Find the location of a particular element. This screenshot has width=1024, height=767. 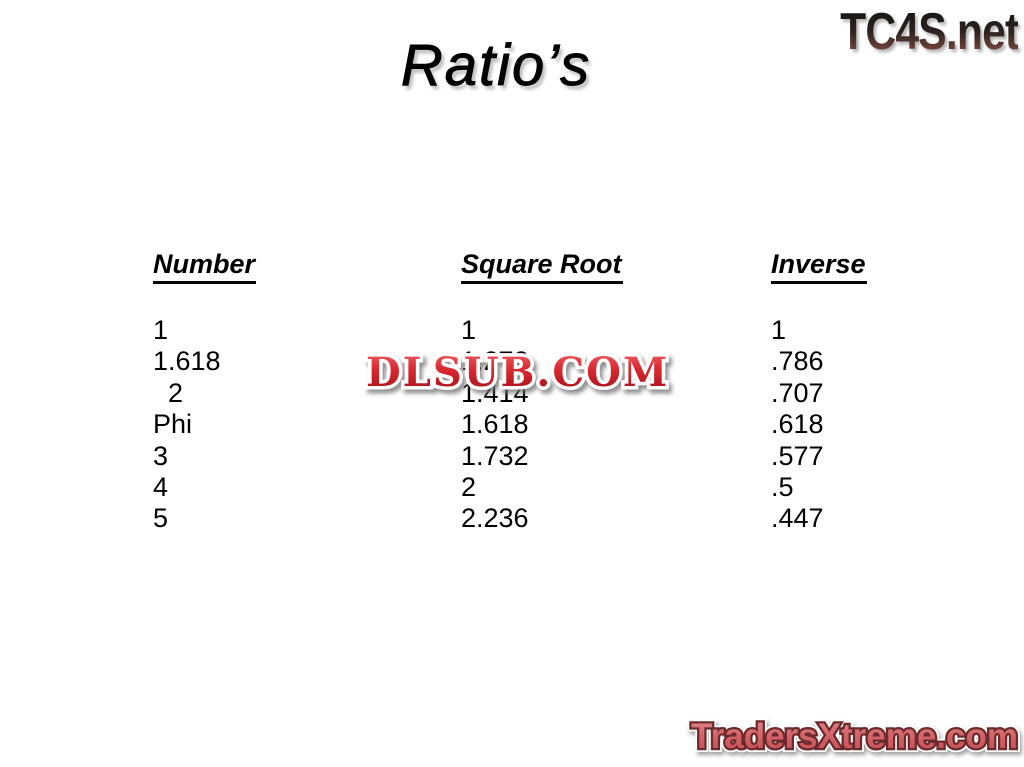

table-cell: Phi is located at coordinates (173, 424).